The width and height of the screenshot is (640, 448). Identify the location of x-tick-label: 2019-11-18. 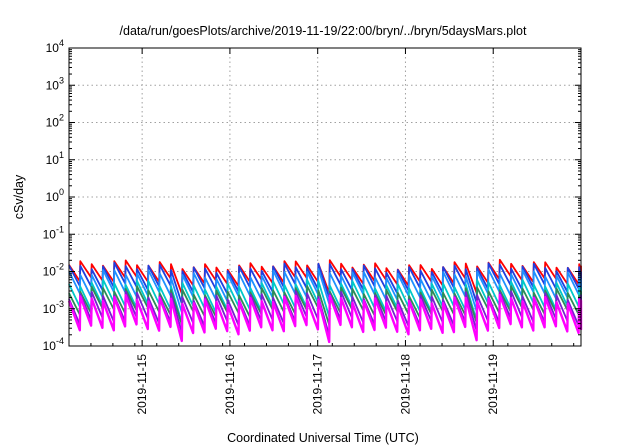
(405, 384).